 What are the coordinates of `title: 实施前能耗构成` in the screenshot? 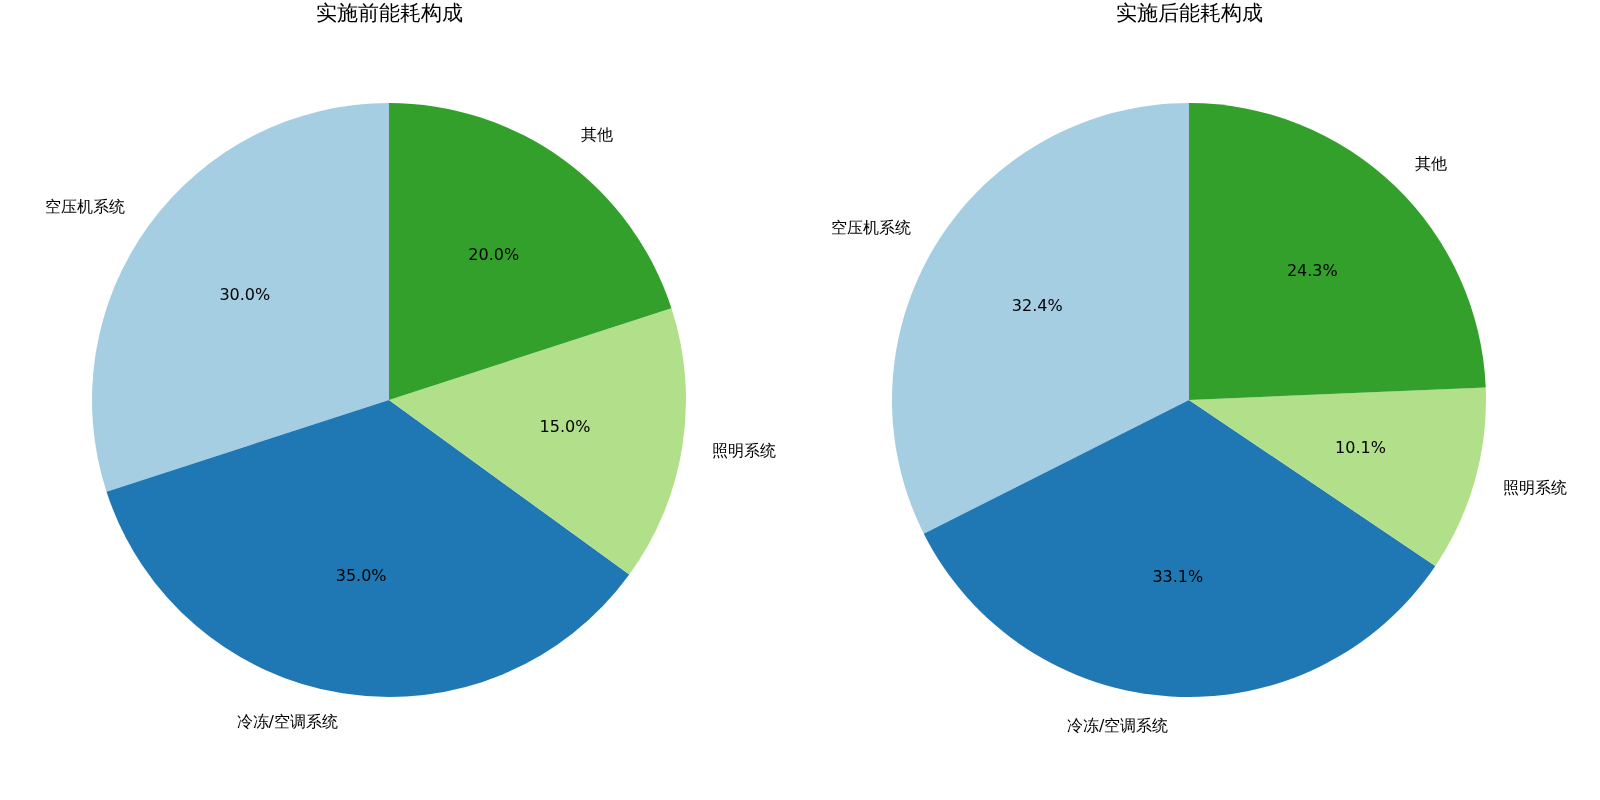 It's located at (389, 13).